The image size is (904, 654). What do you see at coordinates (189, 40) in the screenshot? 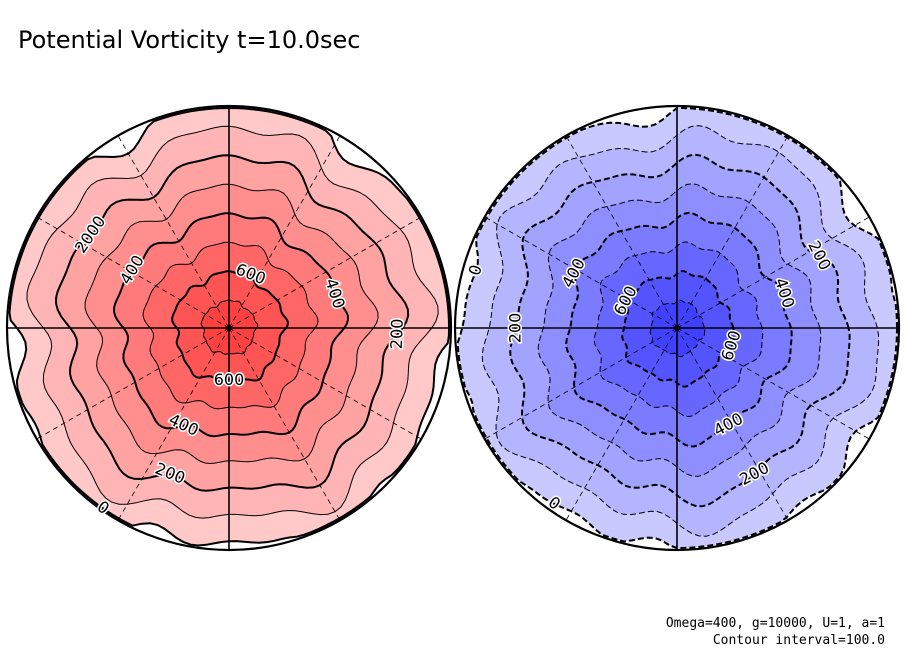
I see `figure-title: Potential Vorticity t=10.0sec` at bounding box center [189, 40].